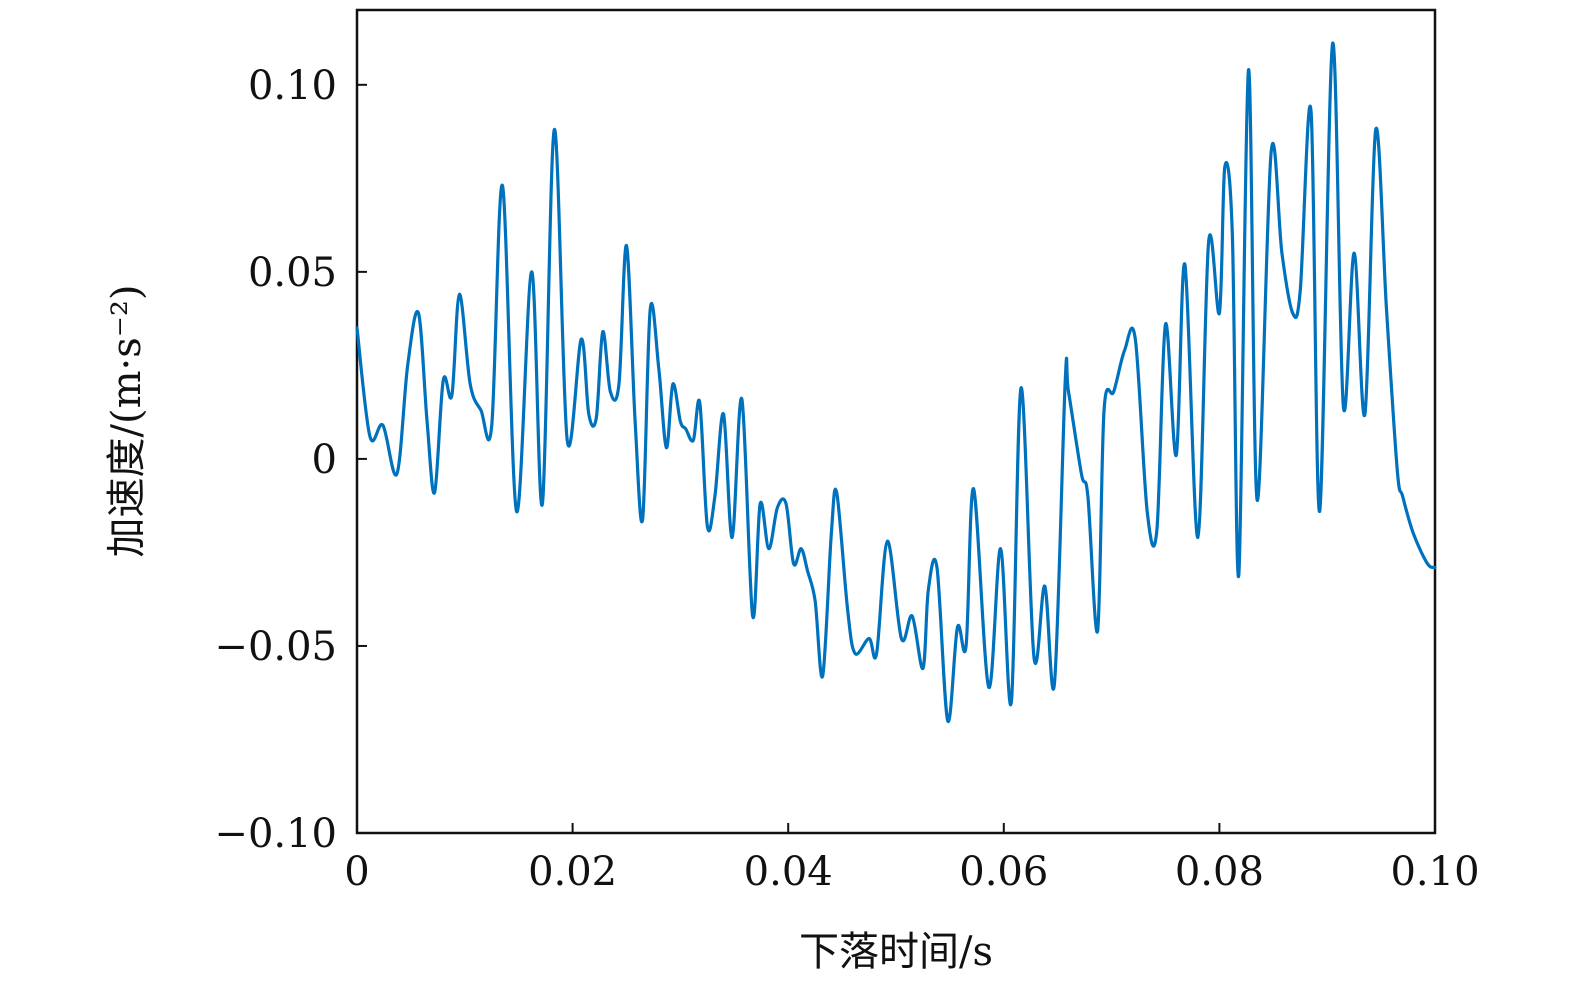  What do you see at coordinates (275, 647) in the screenshot?
I see `y-tick-label: −0.05` at bounding box center [275, 647].